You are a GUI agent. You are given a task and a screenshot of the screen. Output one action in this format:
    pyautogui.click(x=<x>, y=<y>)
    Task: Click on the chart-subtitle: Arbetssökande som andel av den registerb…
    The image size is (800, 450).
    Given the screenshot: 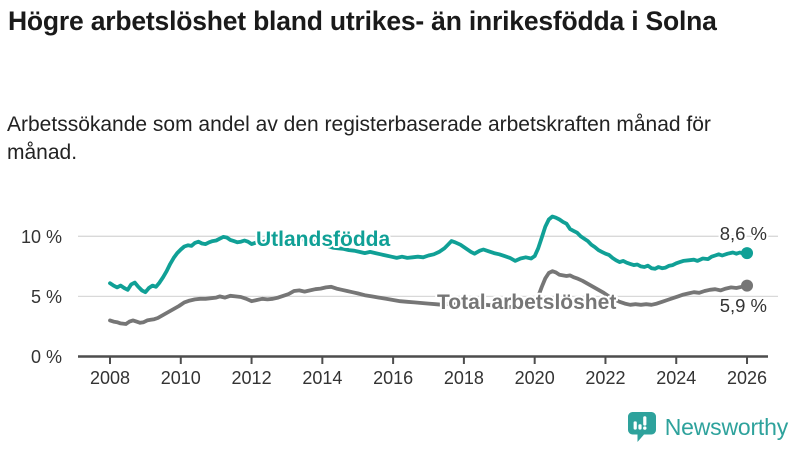 What is the action you would take?
    pyautogui.click(x=359, y=138)
    